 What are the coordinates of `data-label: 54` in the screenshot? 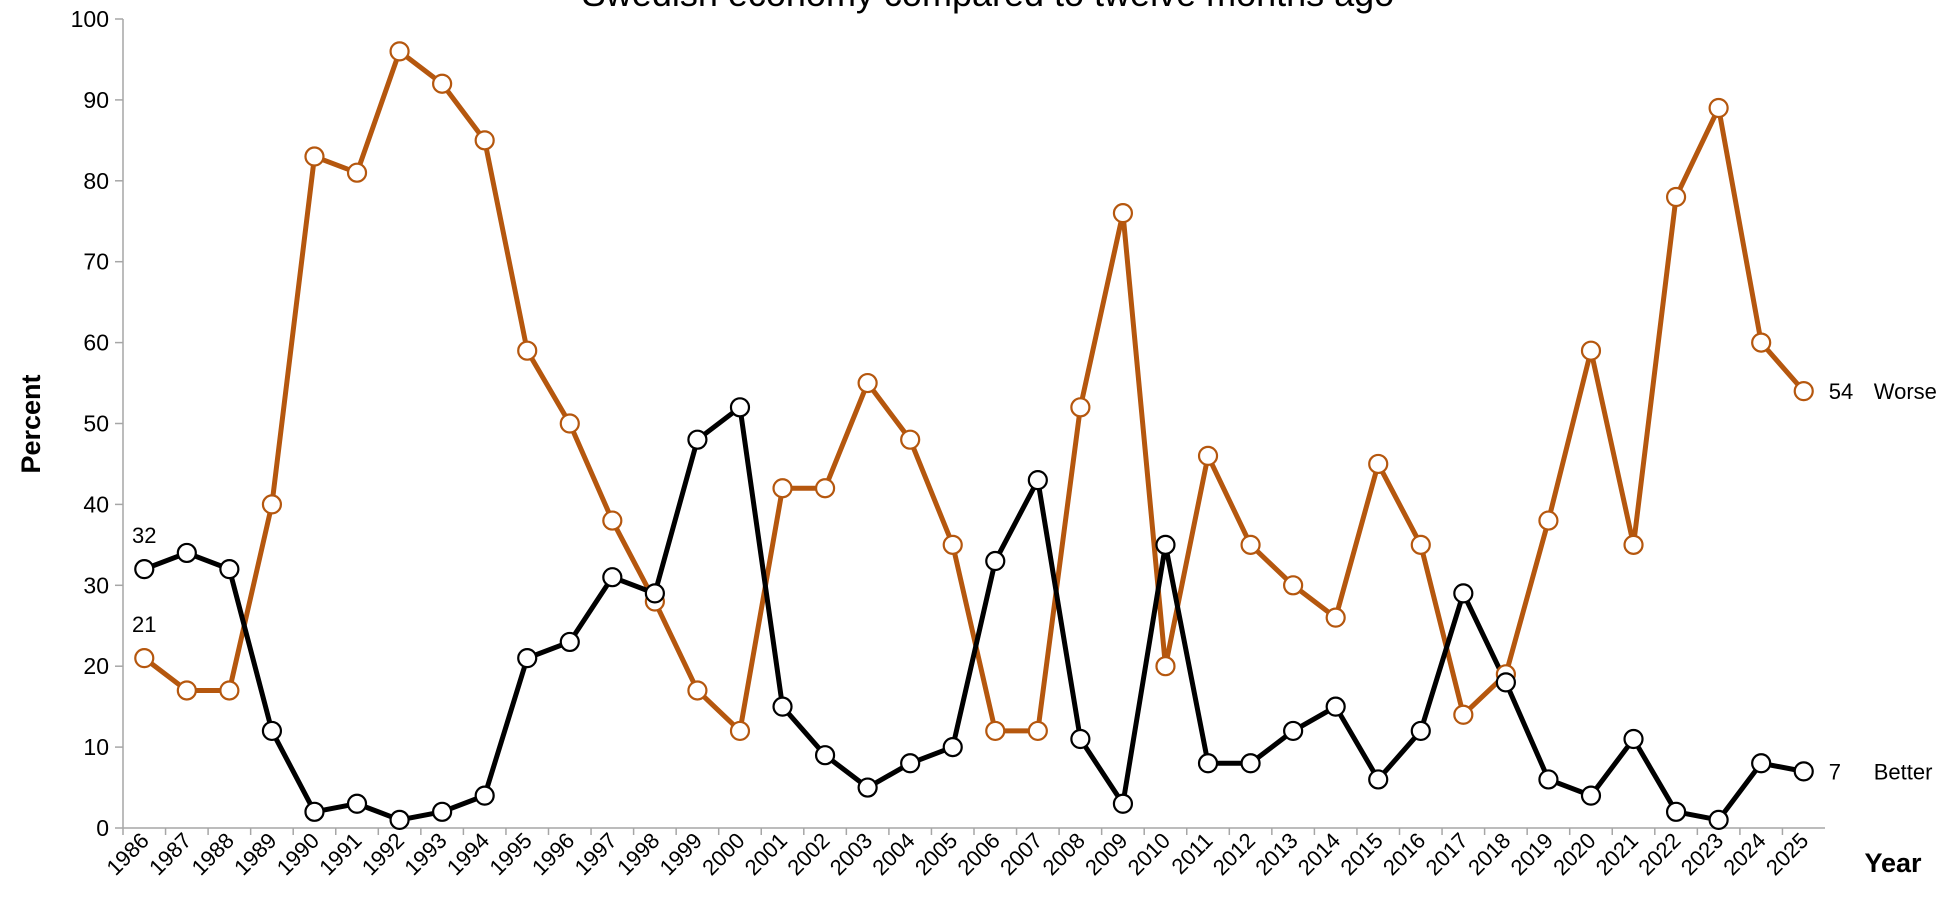 It's located at (1841, 391).